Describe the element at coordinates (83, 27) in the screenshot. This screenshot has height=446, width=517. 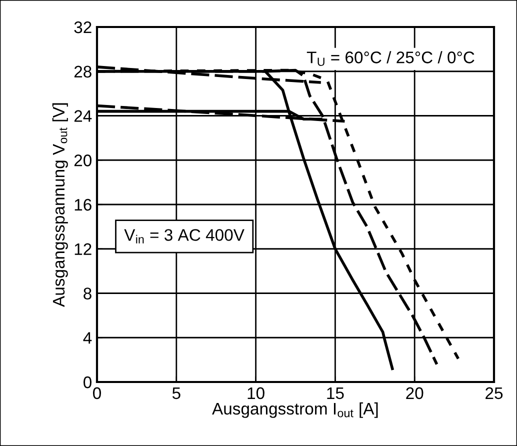
I see `y-tick-label: 32` at that location.